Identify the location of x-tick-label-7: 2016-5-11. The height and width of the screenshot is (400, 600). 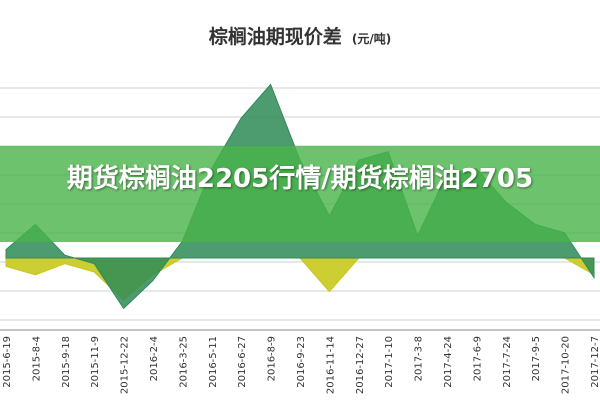
(213, 362).